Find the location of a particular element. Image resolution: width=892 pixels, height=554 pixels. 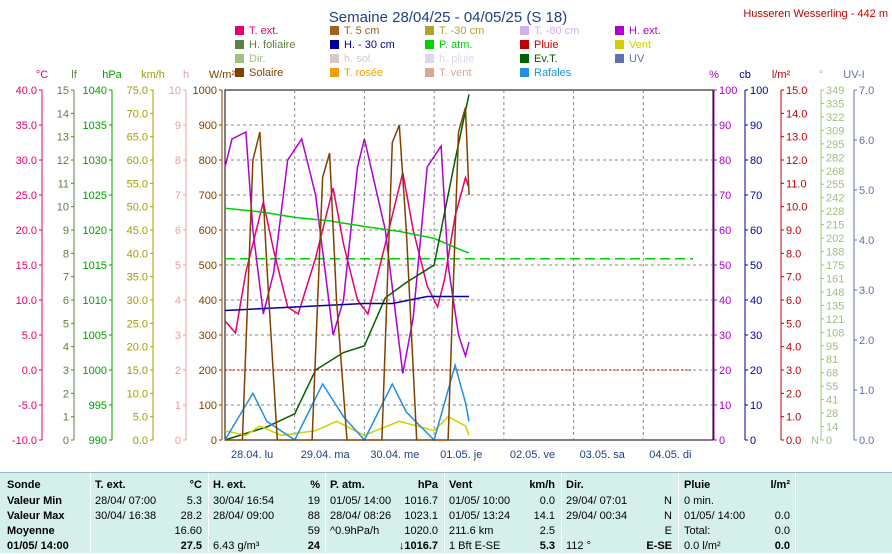

tick-label: 20.0 is located at coordinates (26, 231).